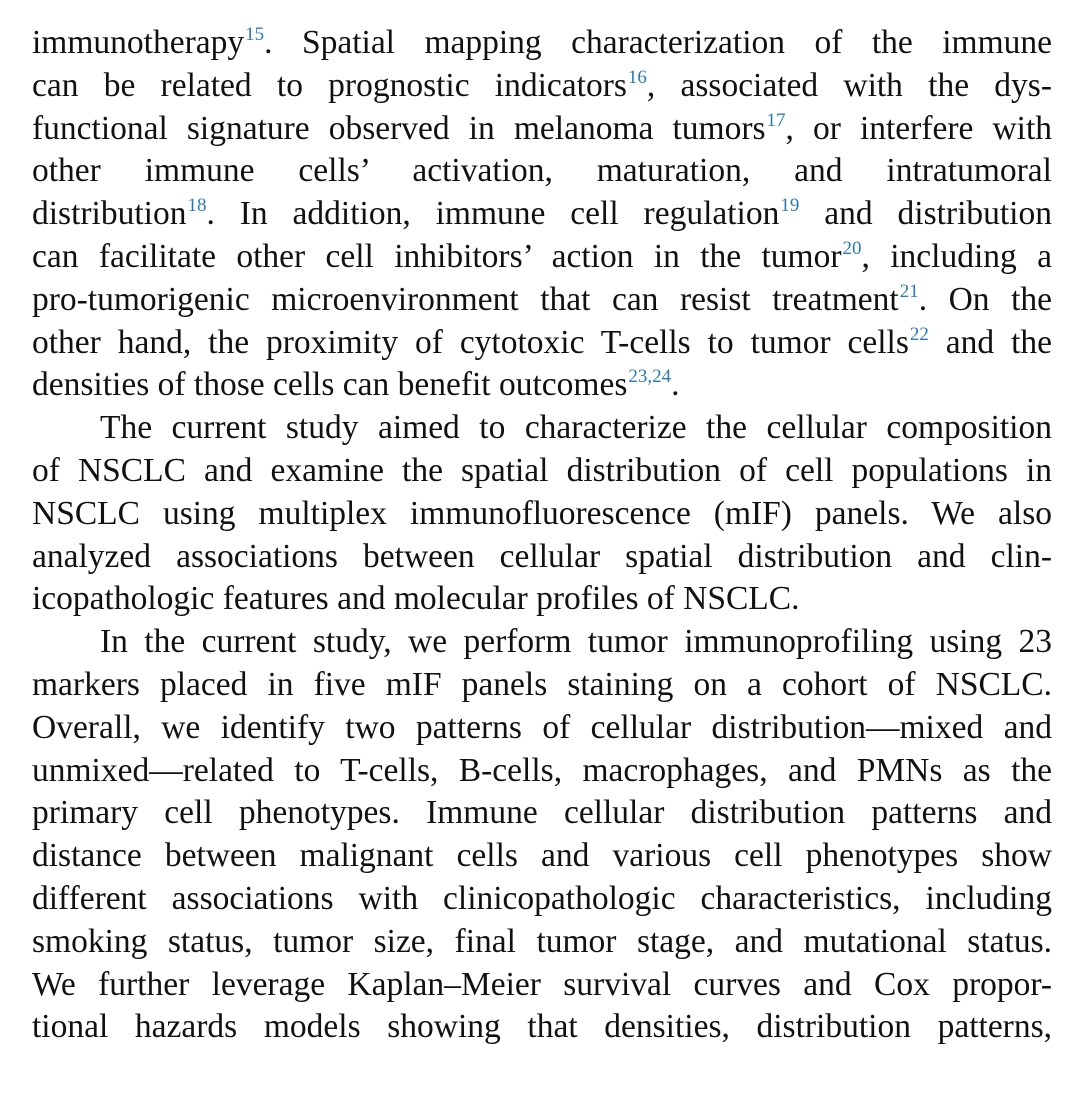 This screenshot has width=1086, height=1093. I want to click on text-segment: , including a, so click(956, 256).